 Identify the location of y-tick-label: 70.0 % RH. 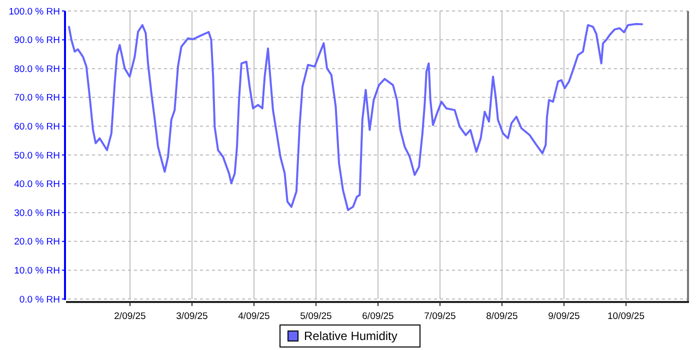
(37, 98).